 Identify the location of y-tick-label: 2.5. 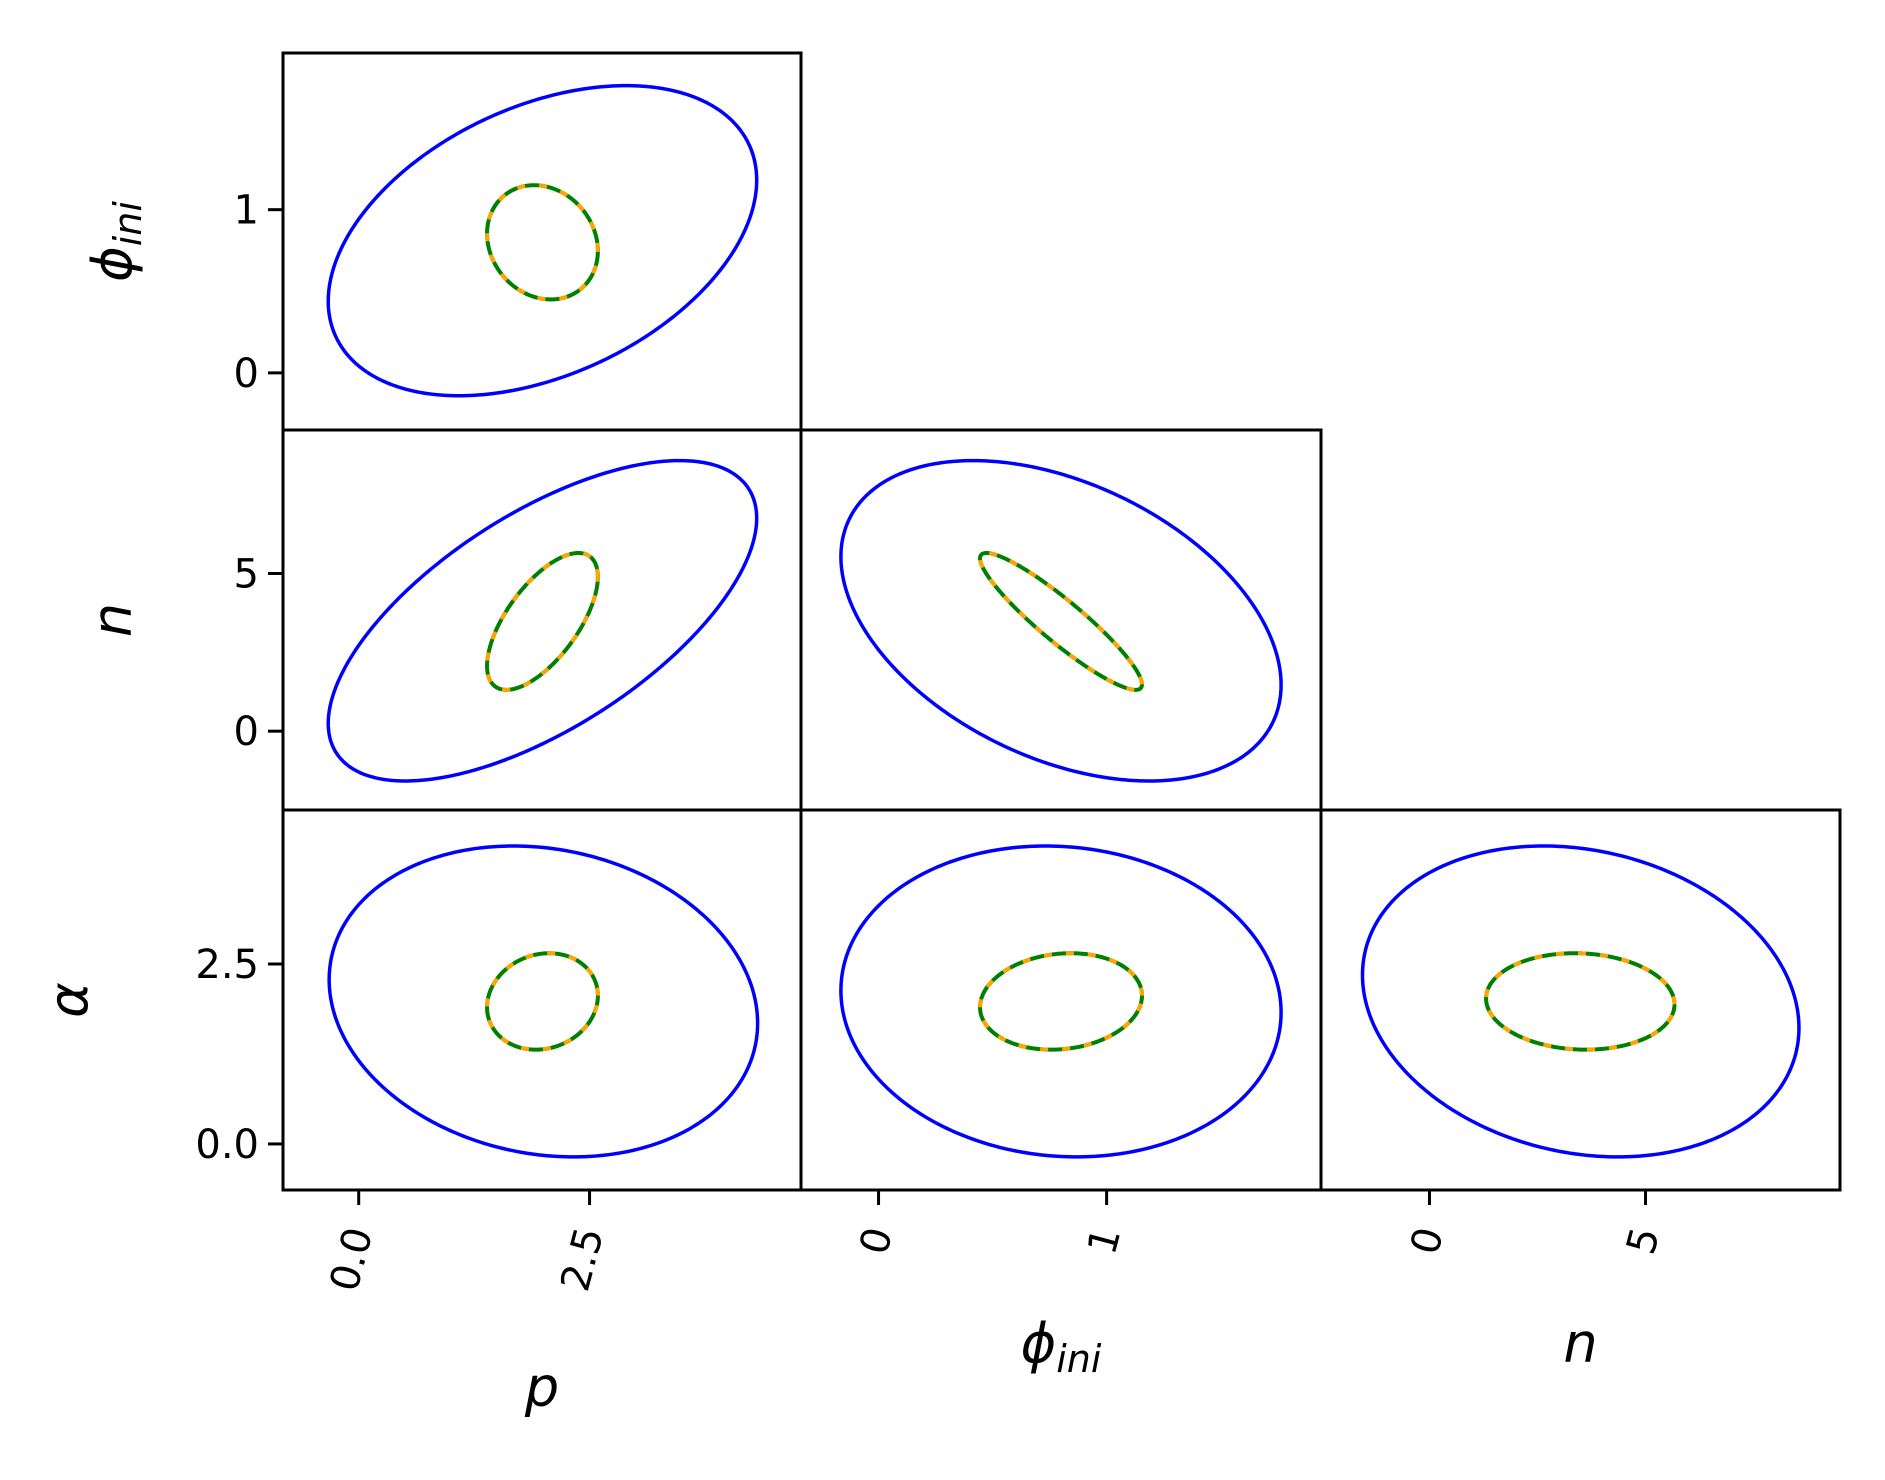
(227, 965).